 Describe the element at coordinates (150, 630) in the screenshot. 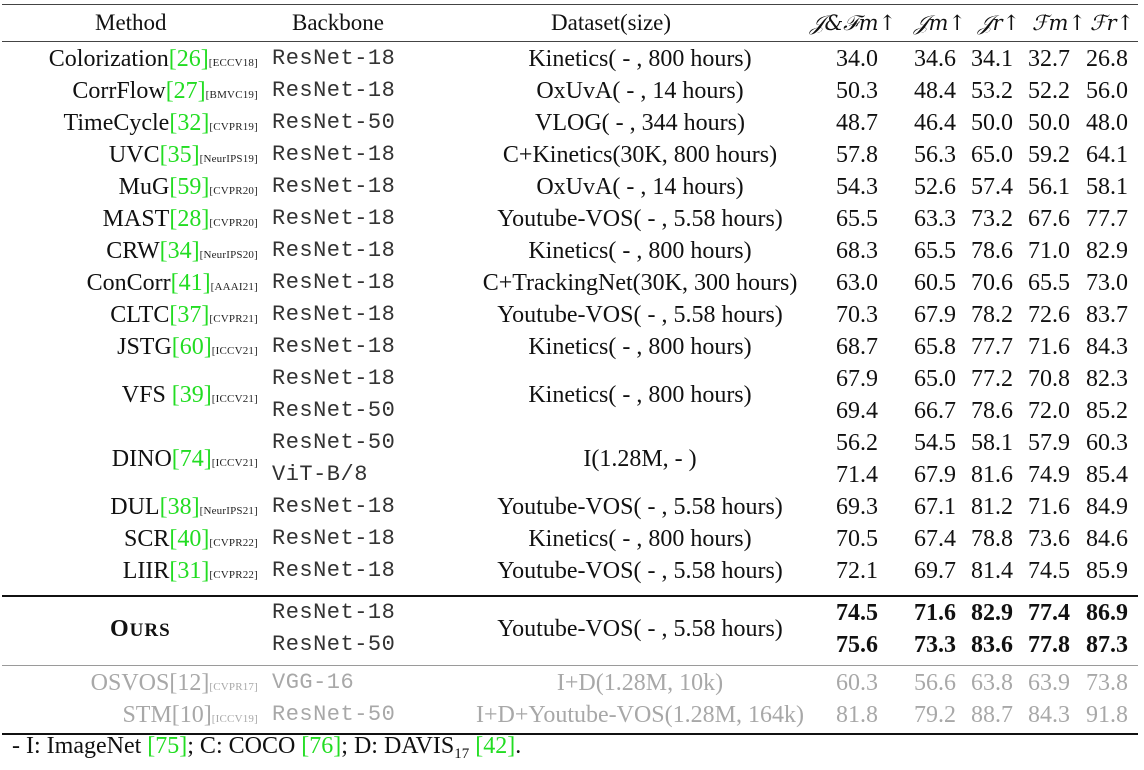

I see `ours-label-rest: URS` at that location.